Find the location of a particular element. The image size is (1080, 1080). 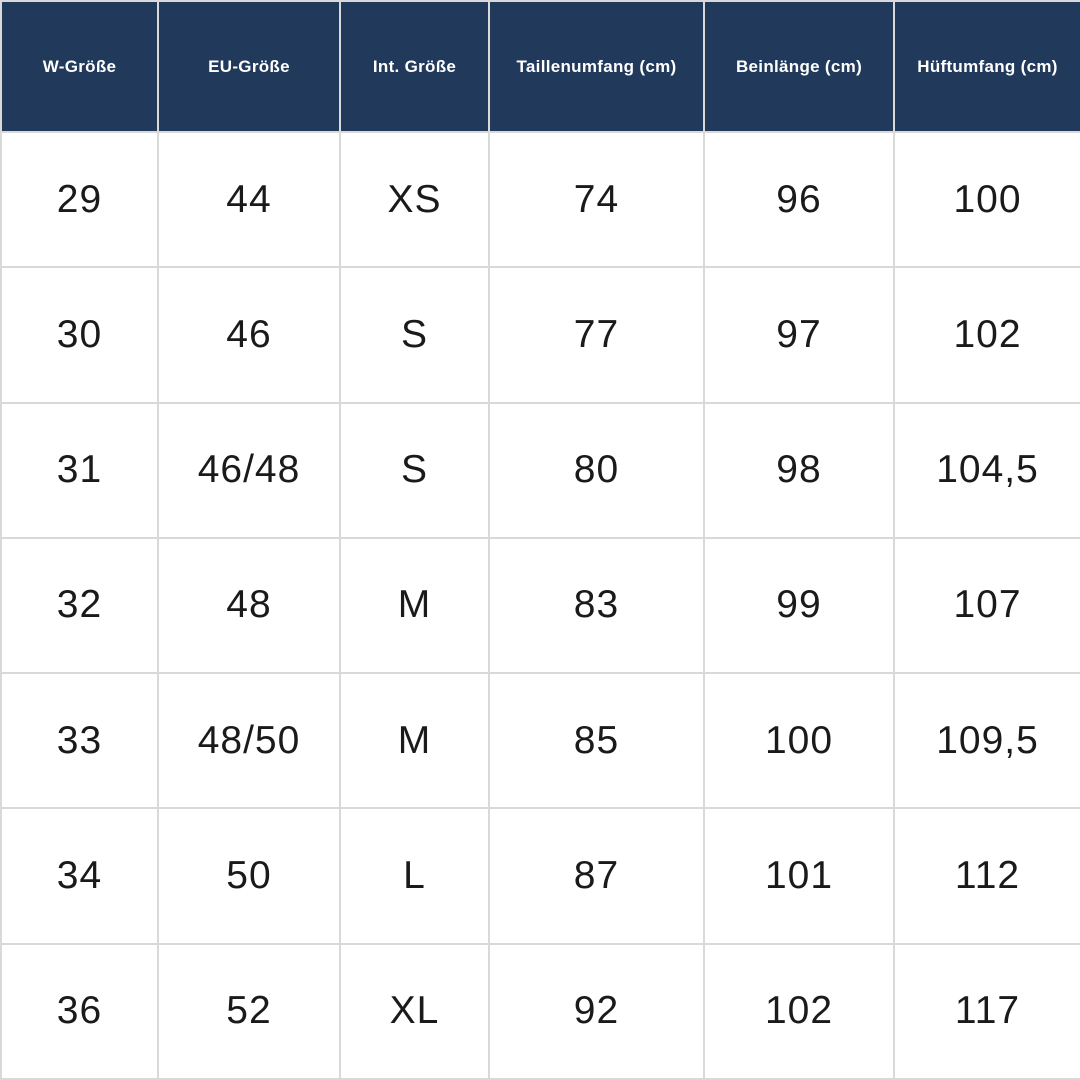

table-cell: 99 is located at coordinates (799, 605).